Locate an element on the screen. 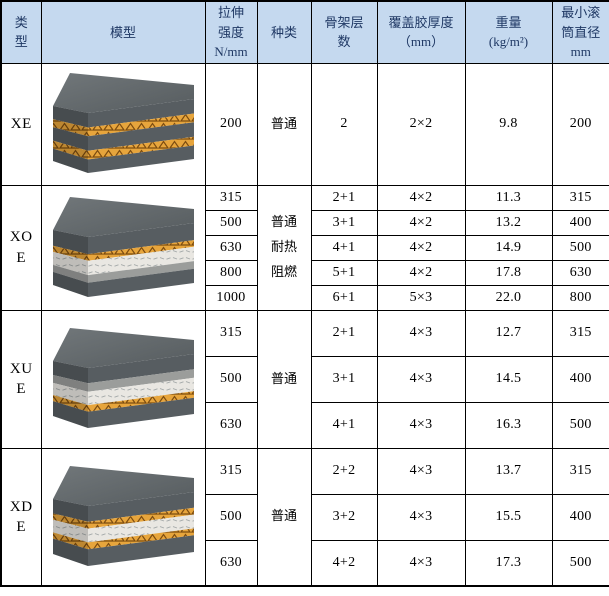 The height and width of the screenshot is (596, 609). col-header-drum: 最小滚 筒直径 mm is located at coordinates (580, 32).